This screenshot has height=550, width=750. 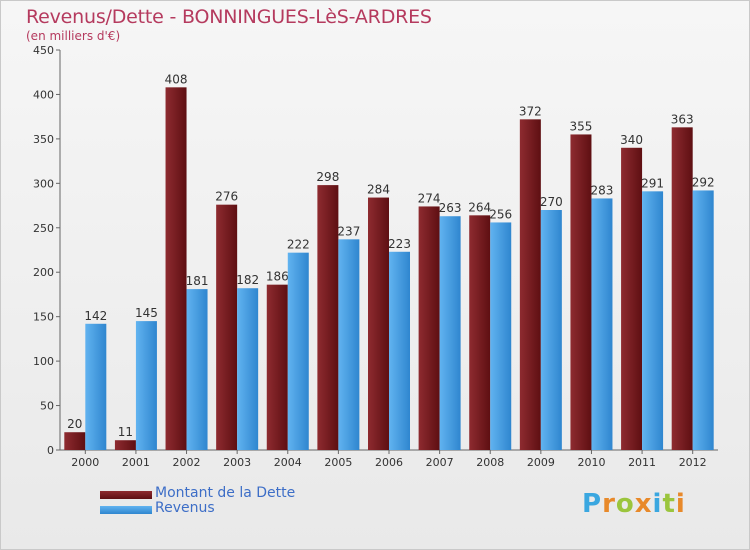 I want to click on x-tick-label: 2002, so click(x=187, y=462).